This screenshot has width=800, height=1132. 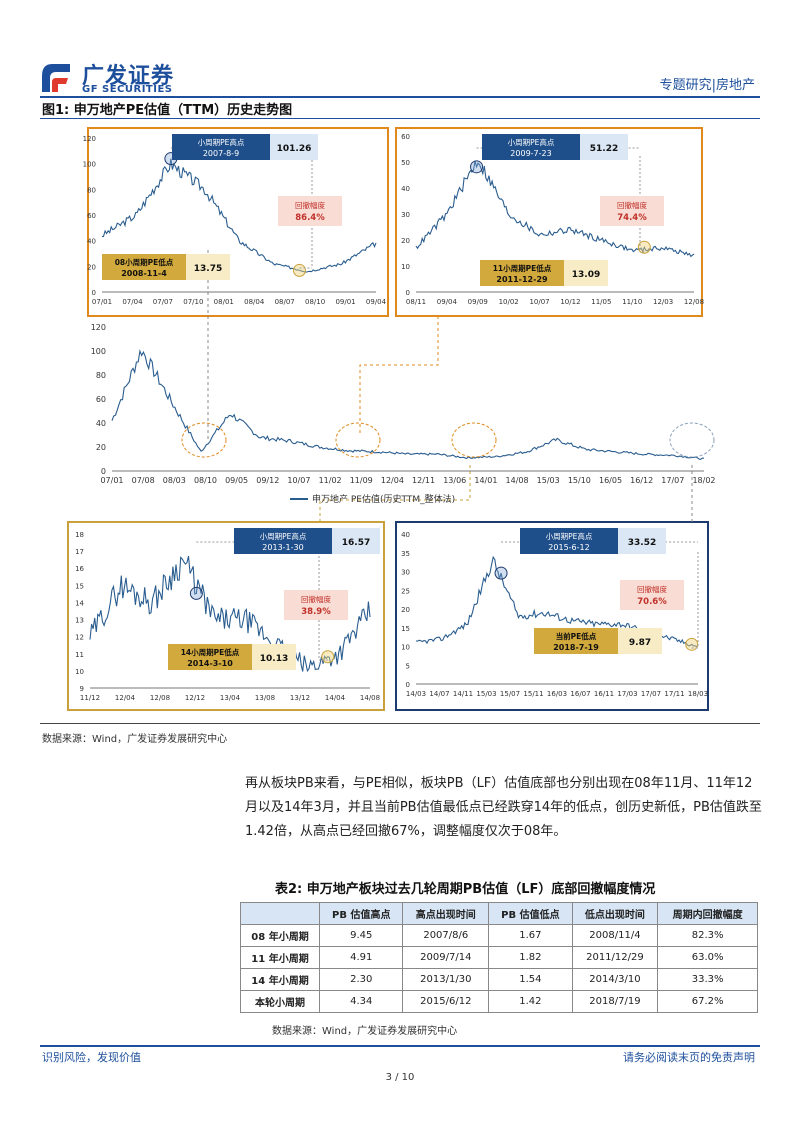 What do you see at coordinates (79, 638) in the screenshot?
I see `y-tick-label: 12` at bounding box center [79, 638].